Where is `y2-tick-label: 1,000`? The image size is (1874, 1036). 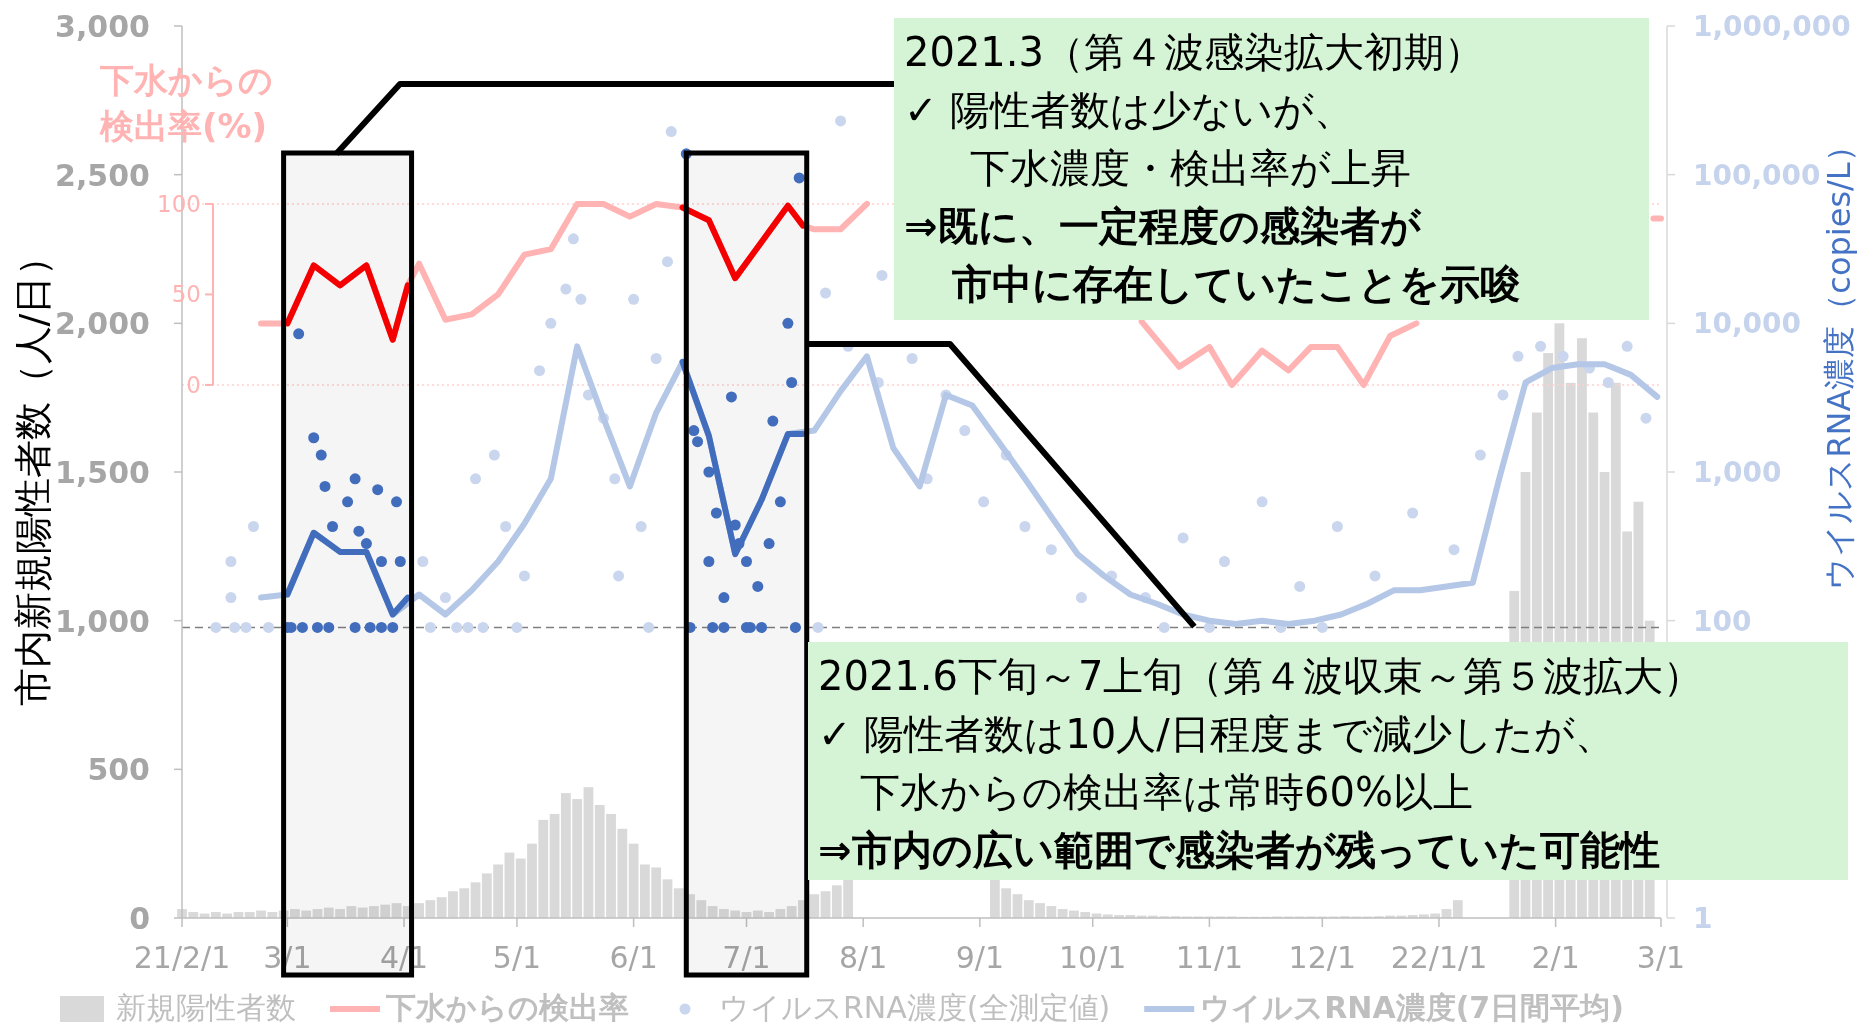
y2-tick-label: 1,000 is located at coordinates (1737, 472).